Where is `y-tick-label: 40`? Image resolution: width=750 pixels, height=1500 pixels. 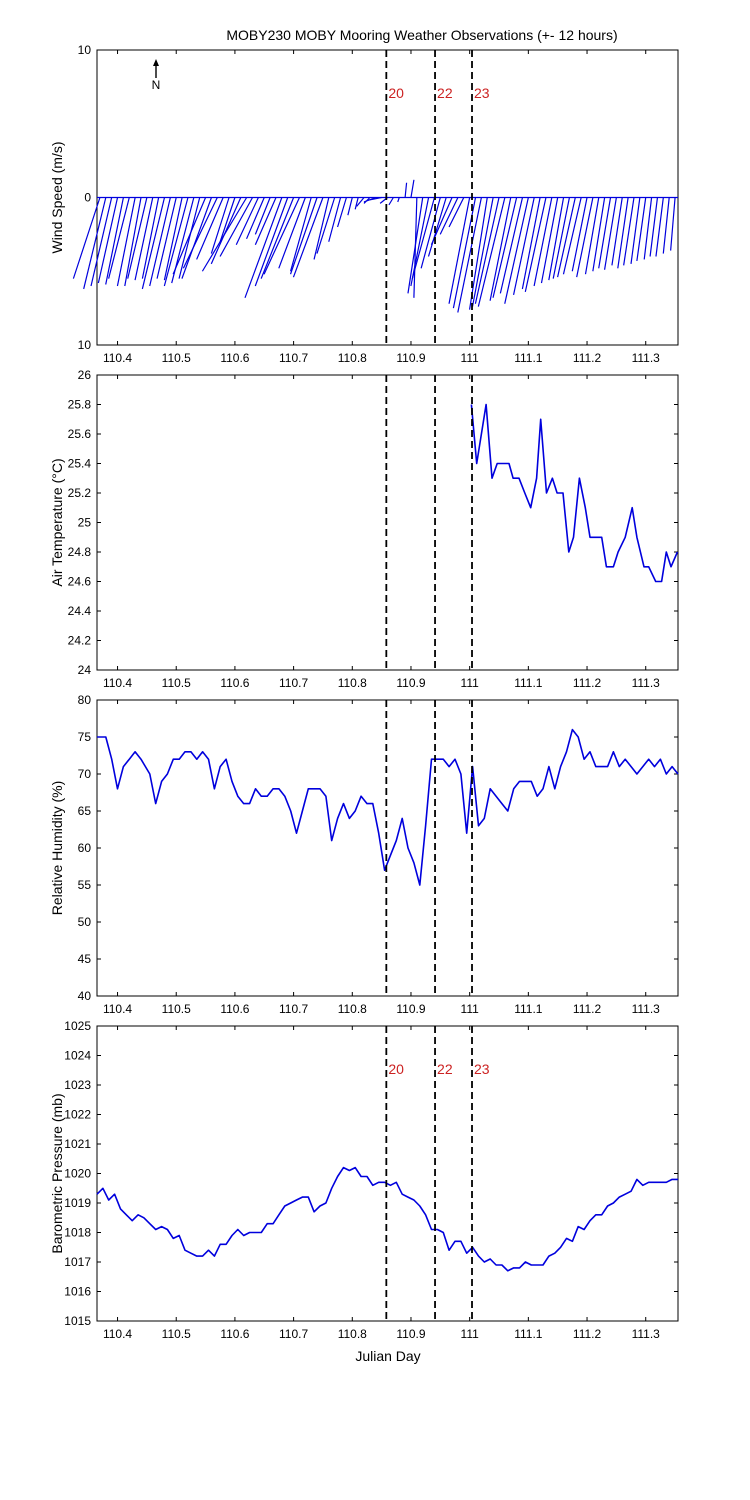
y-tick-label: 40 is located at coordinates (85, 996).